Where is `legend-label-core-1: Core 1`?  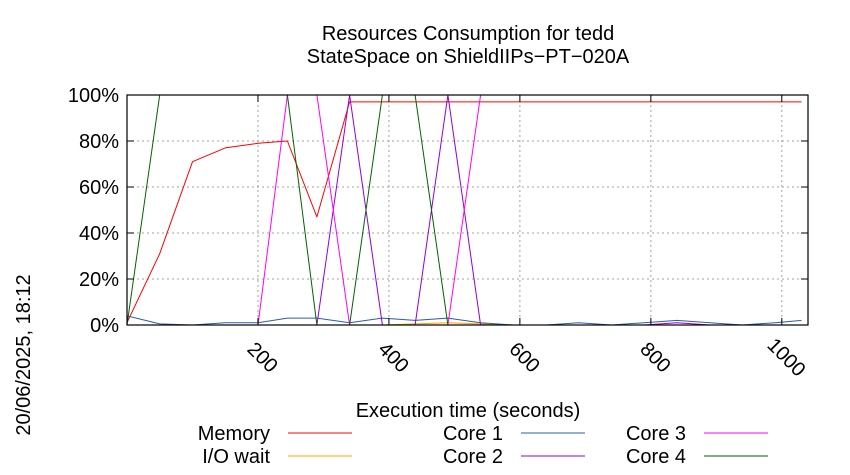 legend-label-core-1: Core 1 is located at coordinates (473, 434).